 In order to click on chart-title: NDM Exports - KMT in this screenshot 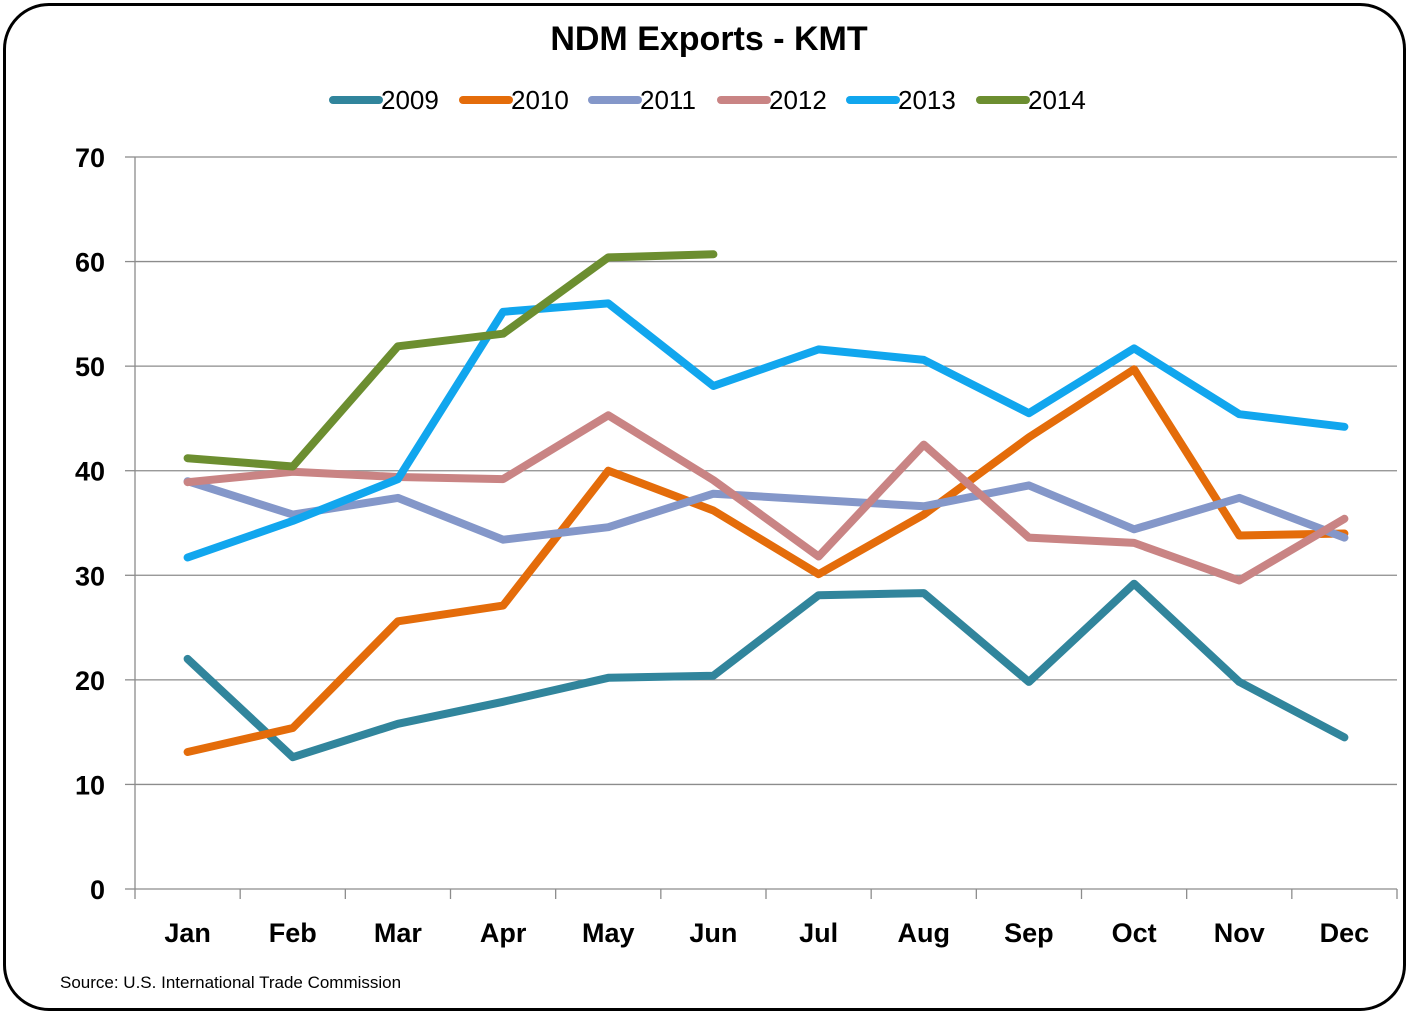, I will do `click(709, 39)`.